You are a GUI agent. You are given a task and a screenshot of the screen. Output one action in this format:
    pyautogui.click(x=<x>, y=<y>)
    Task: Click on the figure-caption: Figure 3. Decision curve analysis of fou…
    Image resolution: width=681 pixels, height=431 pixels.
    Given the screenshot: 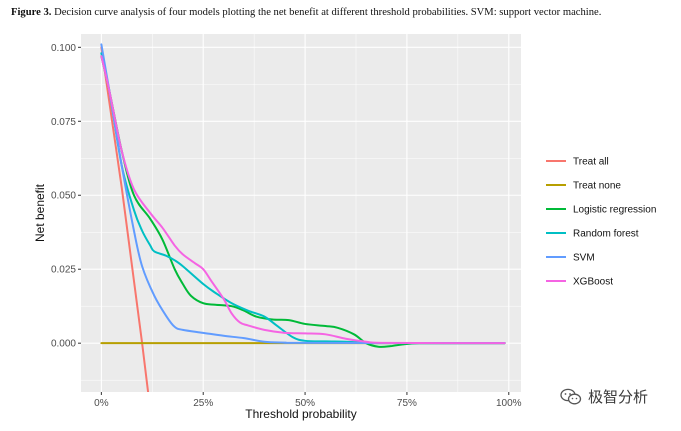 What is the action you would take?
    pyautogui.click(x=343, y=12)
    